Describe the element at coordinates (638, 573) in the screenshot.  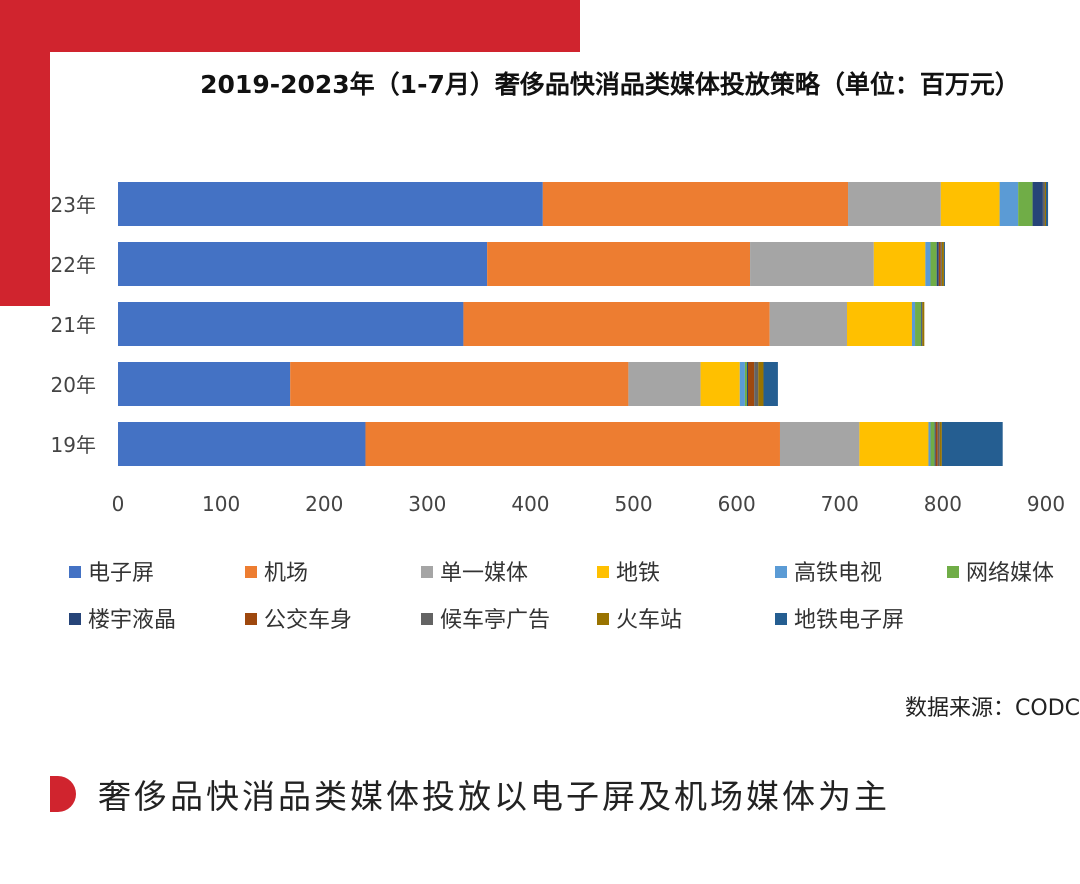
I see `legend-label-3: 地铁` at that location.